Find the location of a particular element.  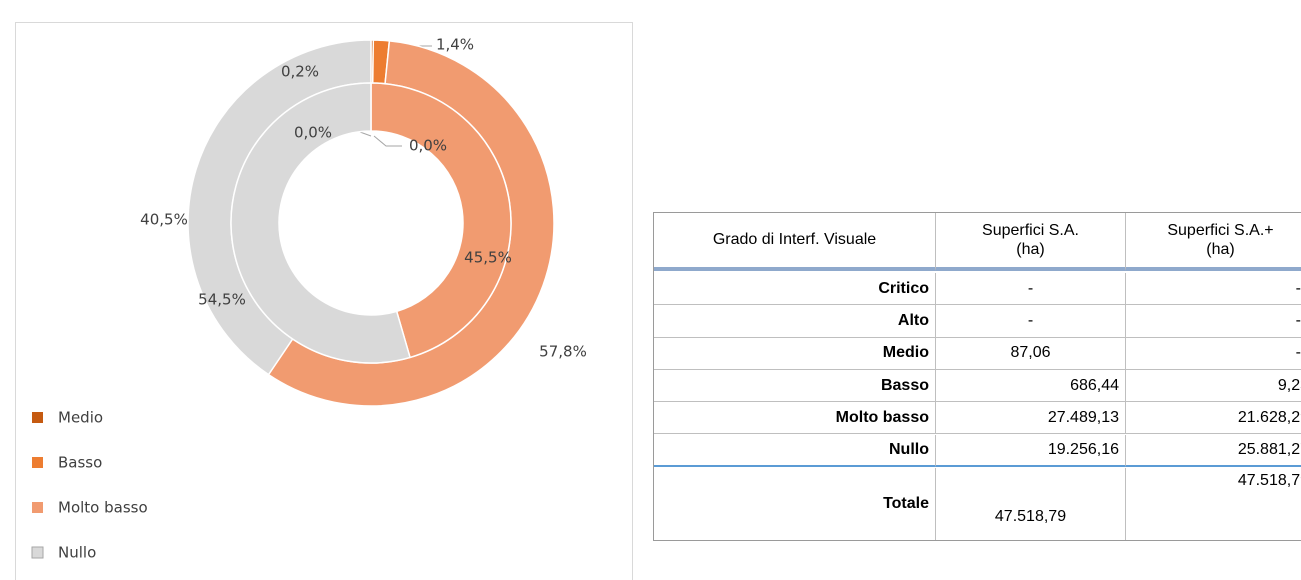

table-cell: Molto basso is located at coordinates (795, 418).